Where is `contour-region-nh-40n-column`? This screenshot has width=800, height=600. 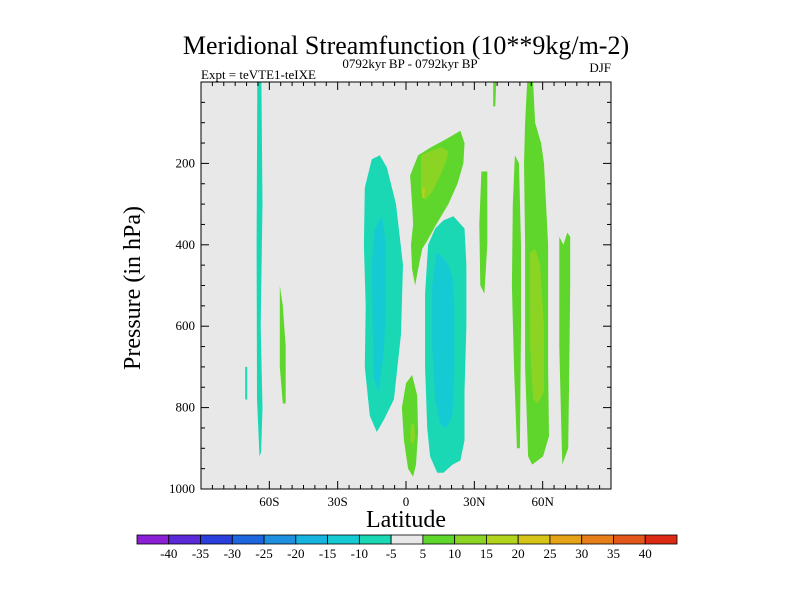 contour-region-nh-40n-column is located at coordinates (516, 302).